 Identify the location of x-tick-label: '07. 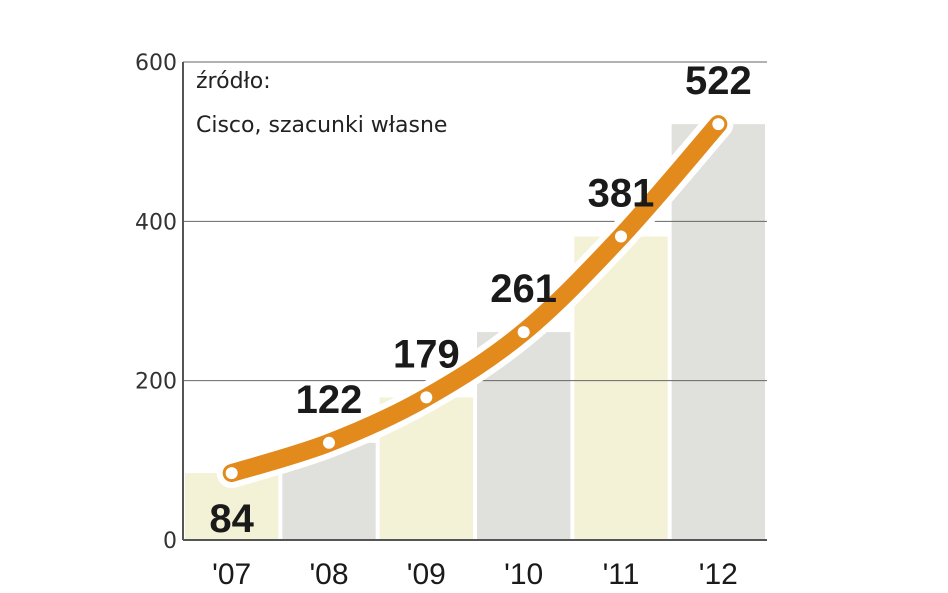
(231, 574).